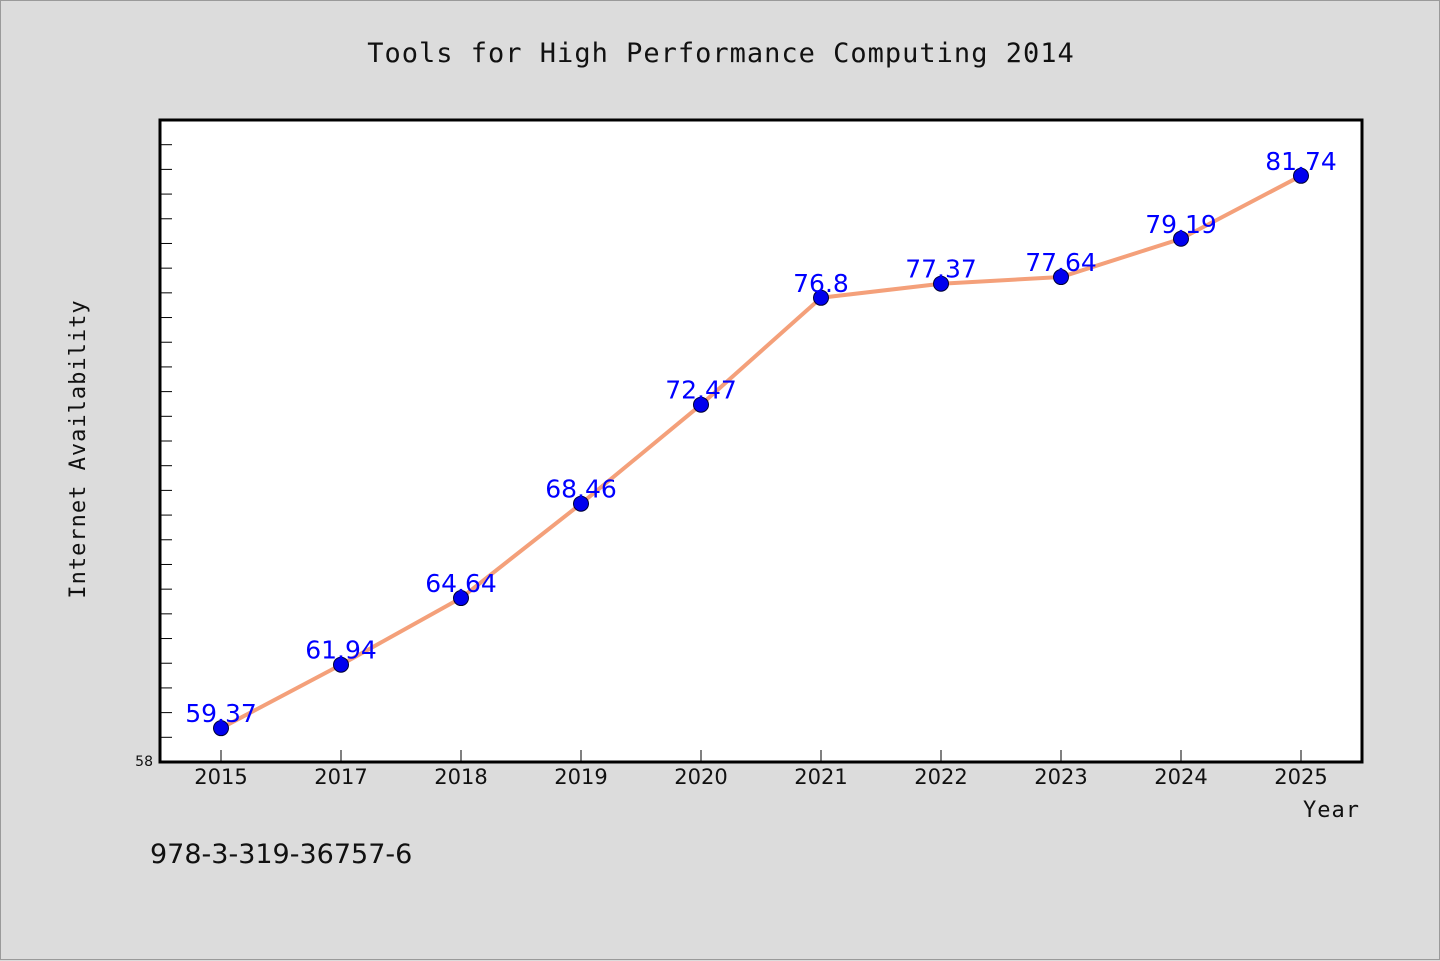 The height and width of the screenshot is (961, 1440). I want to click on x-tick-label: 2023, so click(1060, 777).